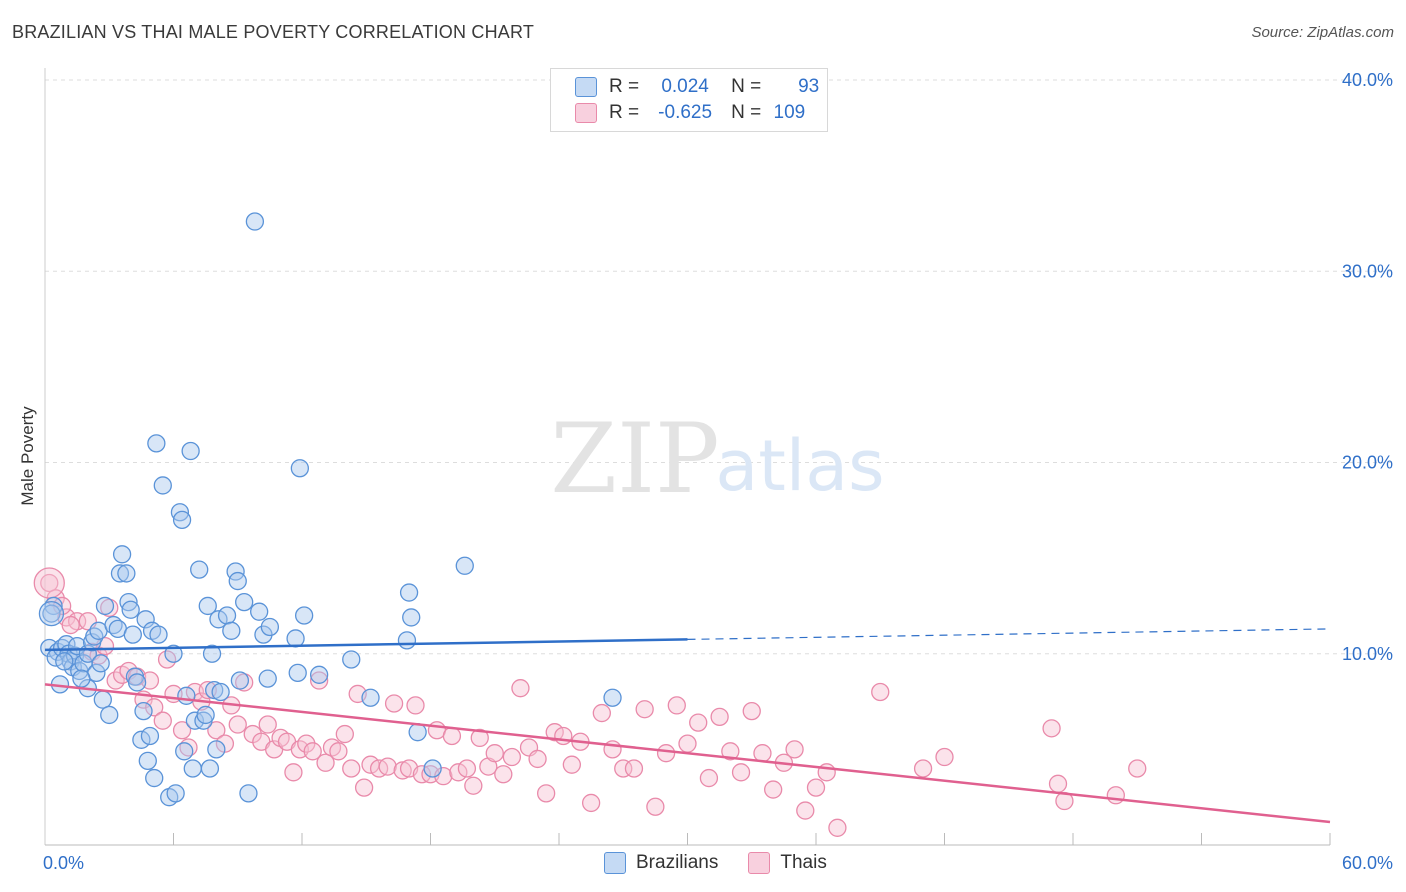 This screenshot has height=892, width=1406. Describe the element at coordinates (799, 466) in the screenshot. I see `watermark-atlas: atlas` at that location.